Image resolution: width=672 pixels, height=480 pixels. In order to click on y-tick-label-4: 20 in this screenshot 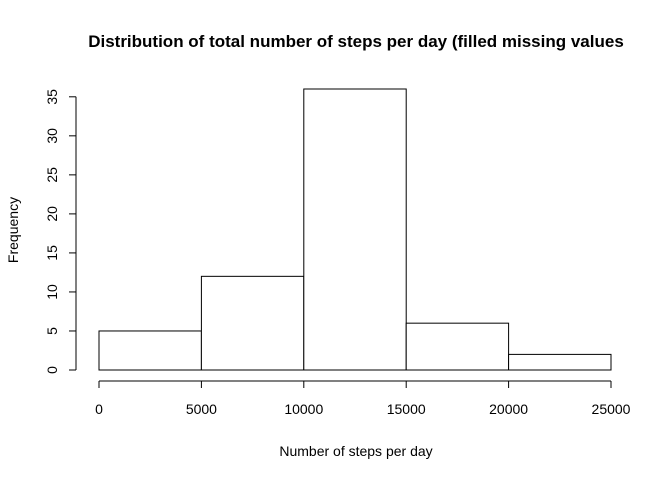, I will do `click(52, 214)`.